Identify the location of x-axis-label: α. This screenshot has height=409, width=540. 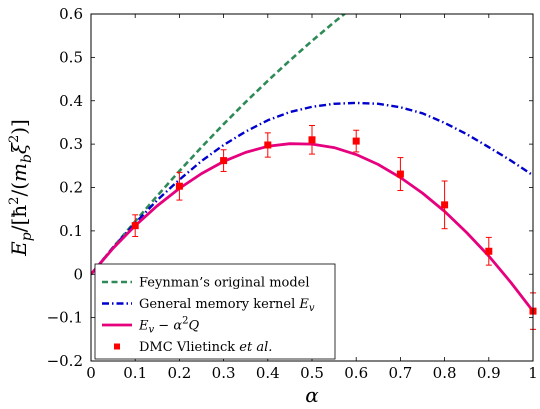
(312, 395).